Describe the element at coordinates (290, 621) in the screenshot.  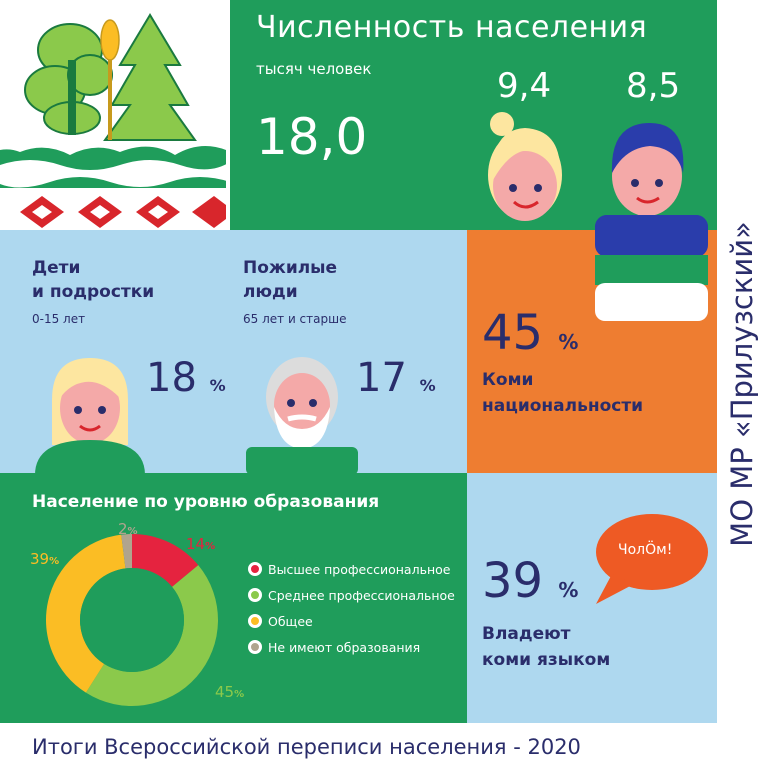
I see `legend-label-general: Общее` at that location.